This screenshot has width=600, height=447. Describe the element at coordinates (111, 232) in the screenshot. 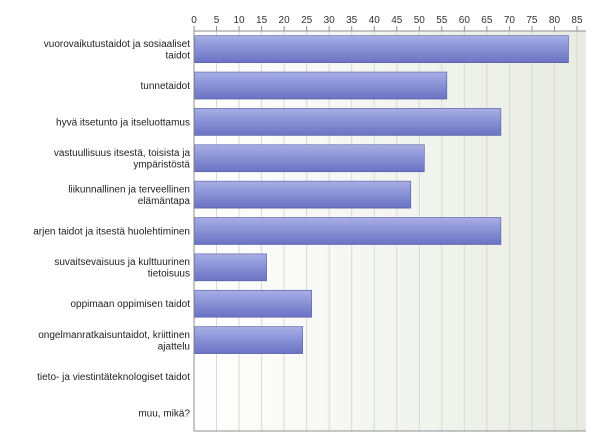

I see `category-label: arjen taidot ja itsestä huolehtiminen` at that location.